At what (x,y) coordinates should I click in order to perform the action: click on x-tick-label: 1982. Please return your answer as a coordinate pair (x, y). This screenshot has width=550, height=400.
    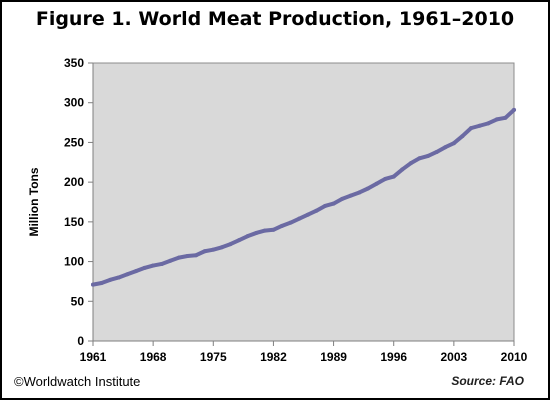
    Looking at the image, I should click on (273, 357).